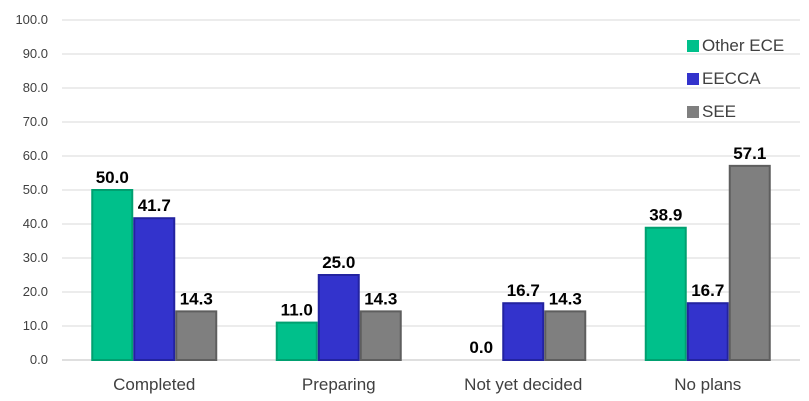  I want to click on data-label: 50.0, so click(112, 177).